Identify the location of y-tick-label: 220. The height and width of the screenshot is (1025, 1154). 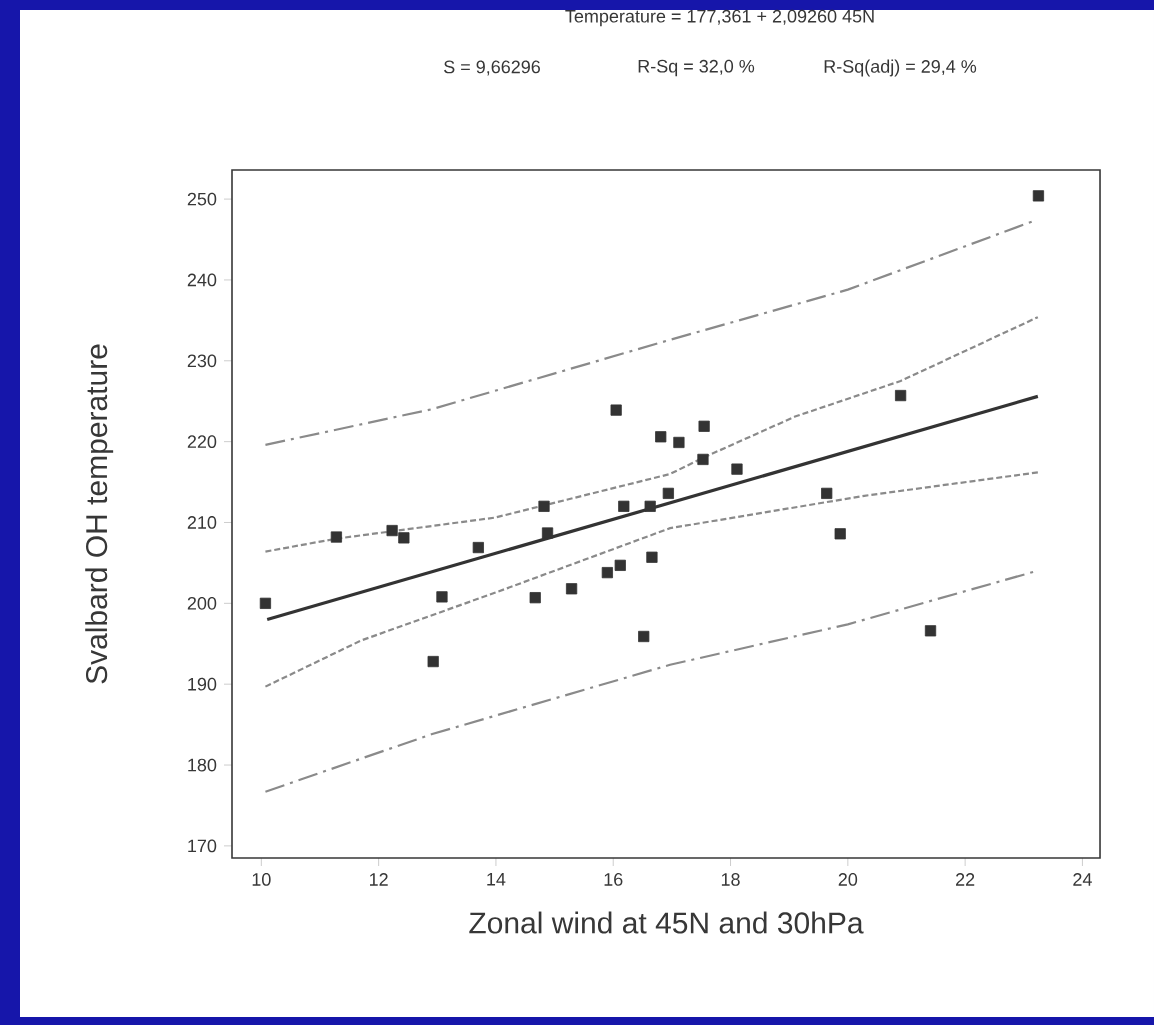
(202, 442).